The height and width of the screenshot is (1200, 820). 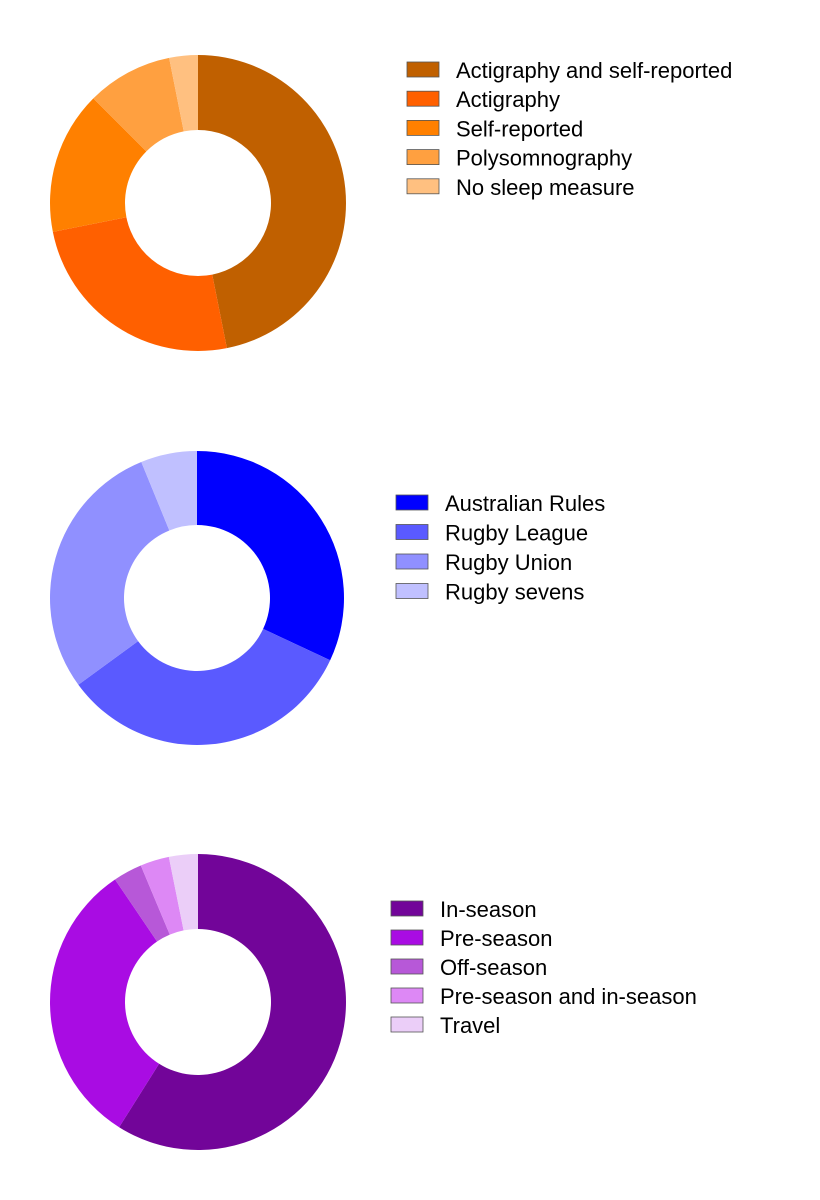 What do you see at coordinates (519, 128) in the screenshot?
I see `legend-label: Self-reported` at bounding box center [519, 128].